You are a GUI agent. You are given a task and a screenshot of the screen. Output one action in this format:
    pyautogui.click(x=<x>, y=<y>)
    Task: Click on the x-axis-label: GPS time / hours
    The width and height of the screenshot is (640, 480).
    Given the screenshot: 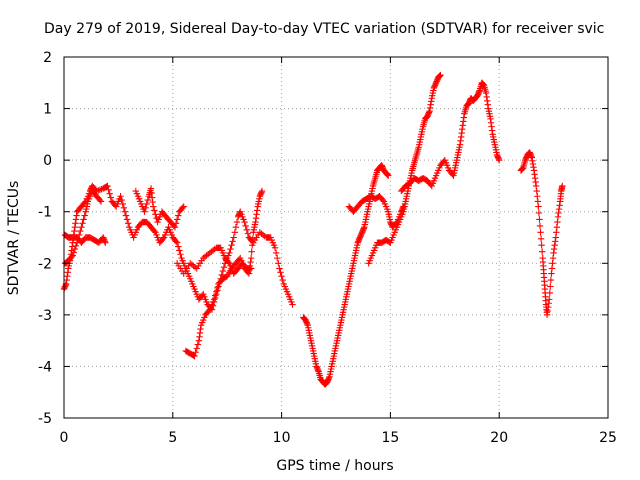 What is the action you would take?
    pyautogui.click(x=334, y=466)
    